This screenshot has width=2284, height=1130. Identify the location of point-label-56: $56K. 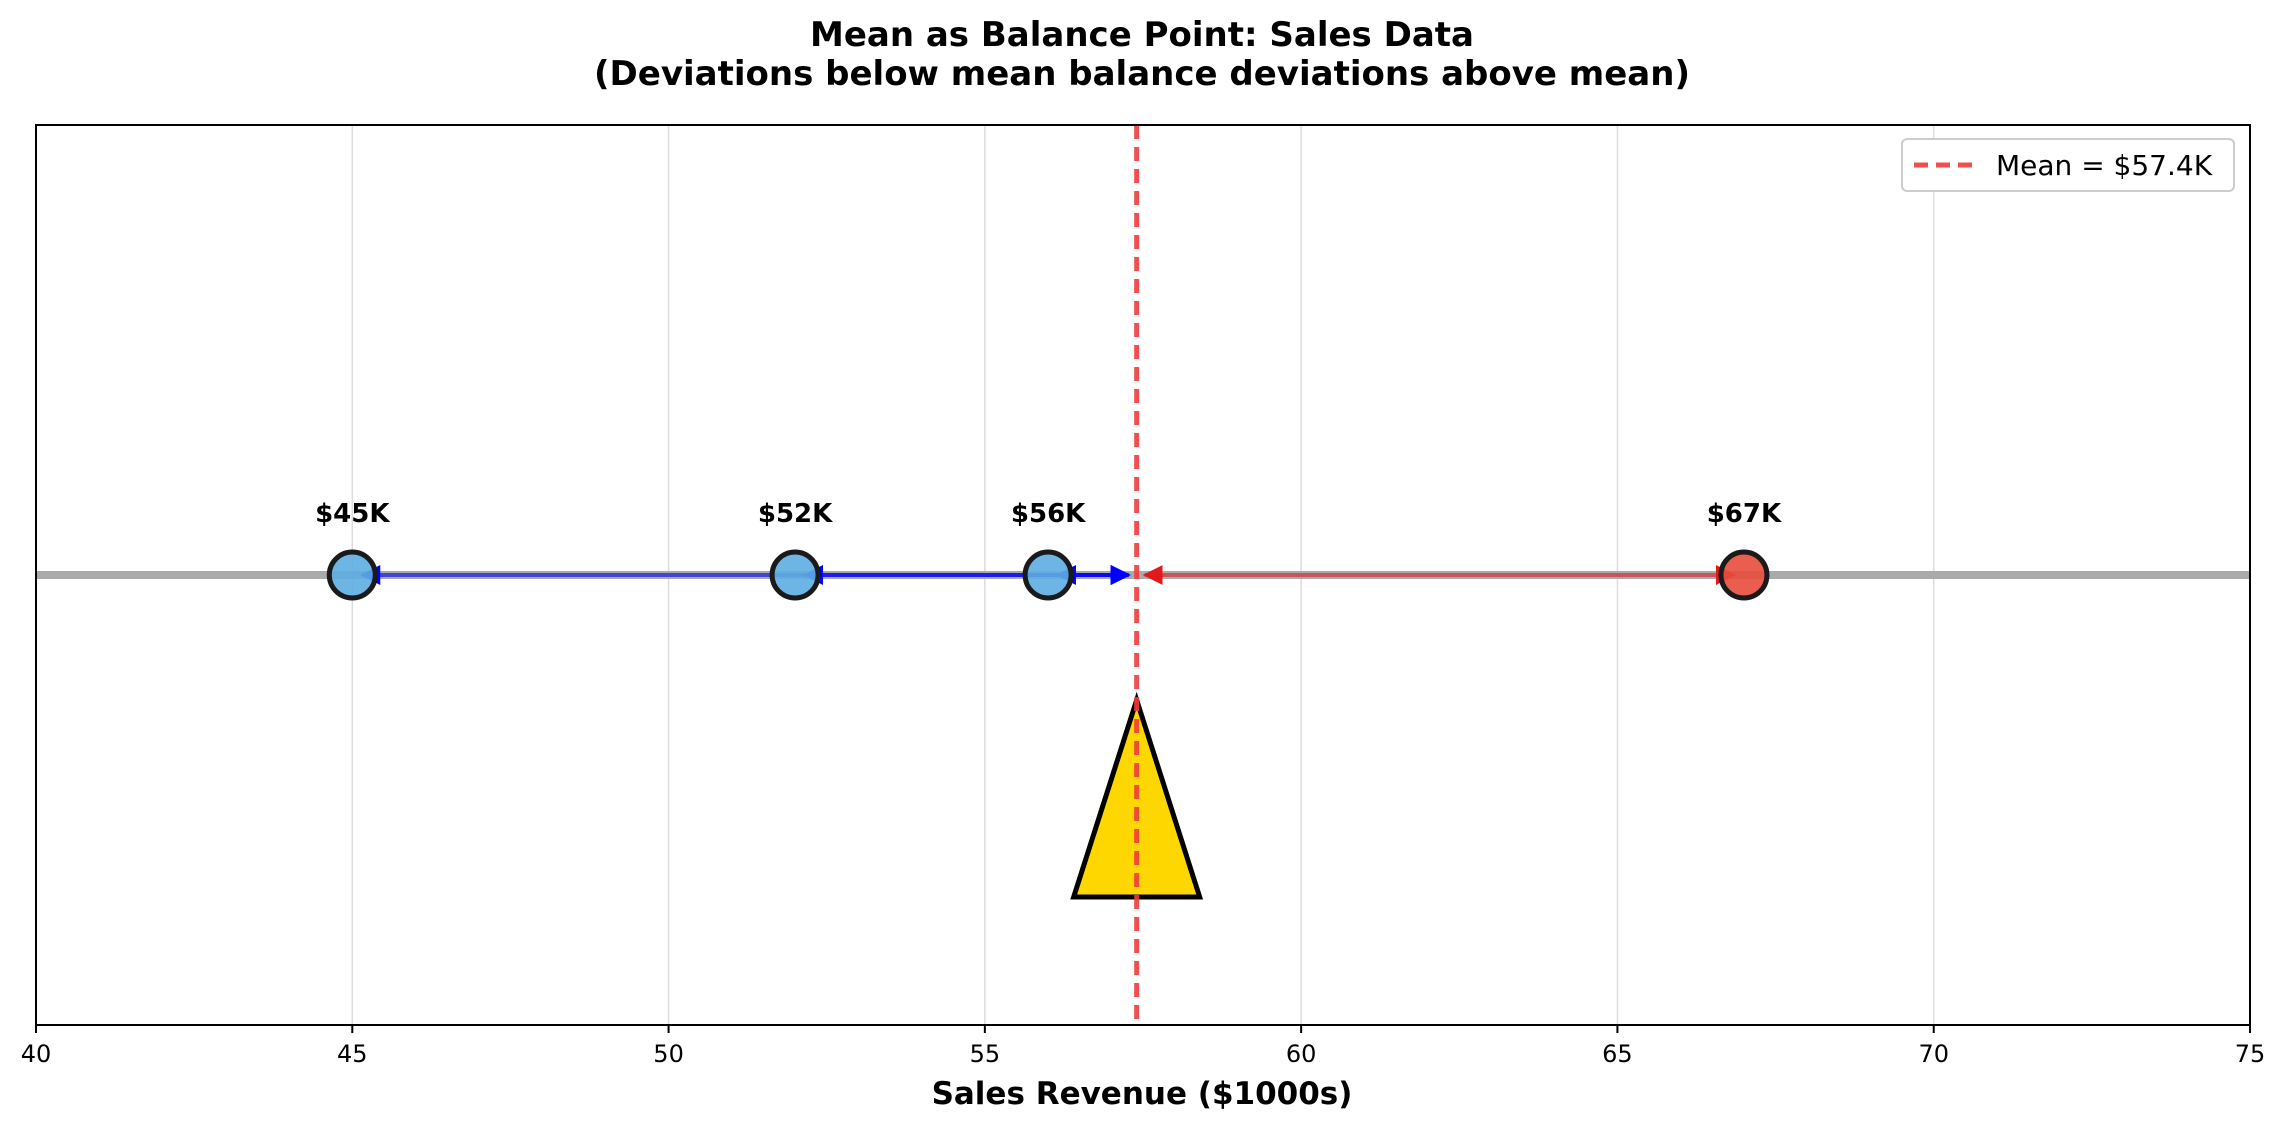
(1048, 514).